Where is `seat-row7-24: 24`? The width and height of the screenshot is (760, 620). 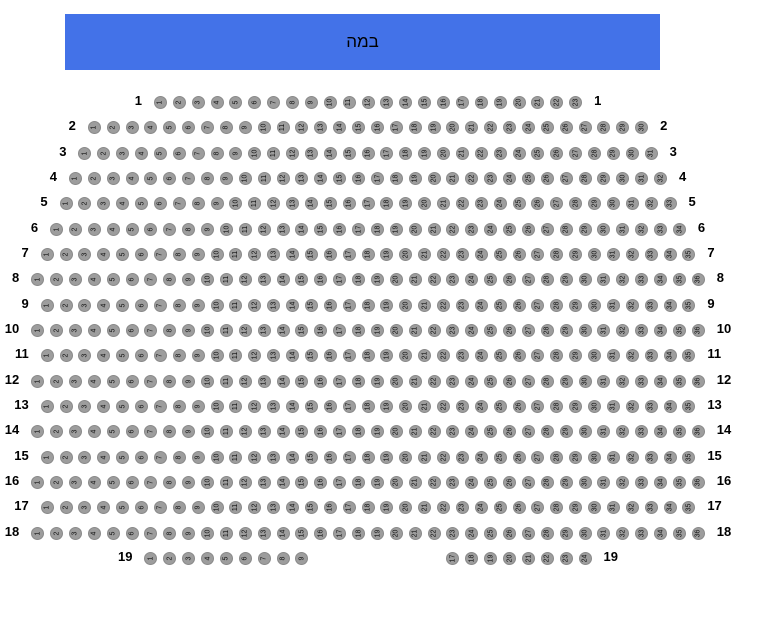 seat-row7-24: 24 is located at coordinates (481, 255).